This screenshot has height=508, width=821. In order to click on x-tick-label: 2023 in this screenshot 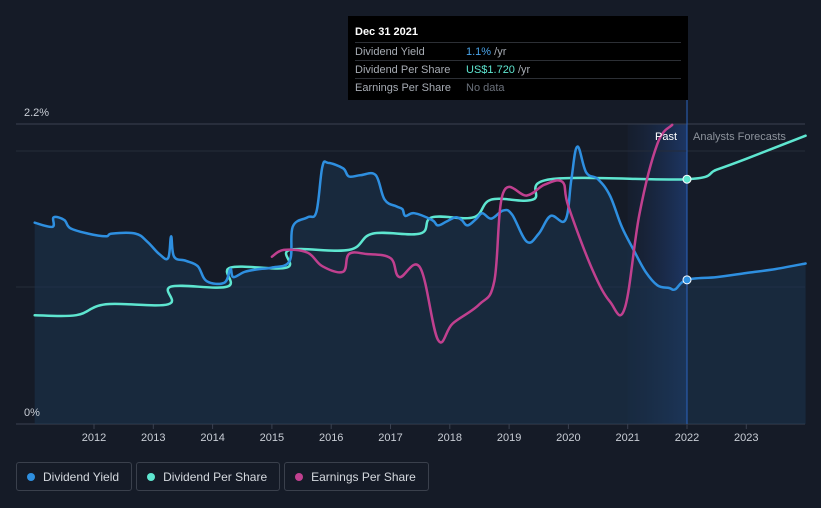, I will do `click(746, 438)`.